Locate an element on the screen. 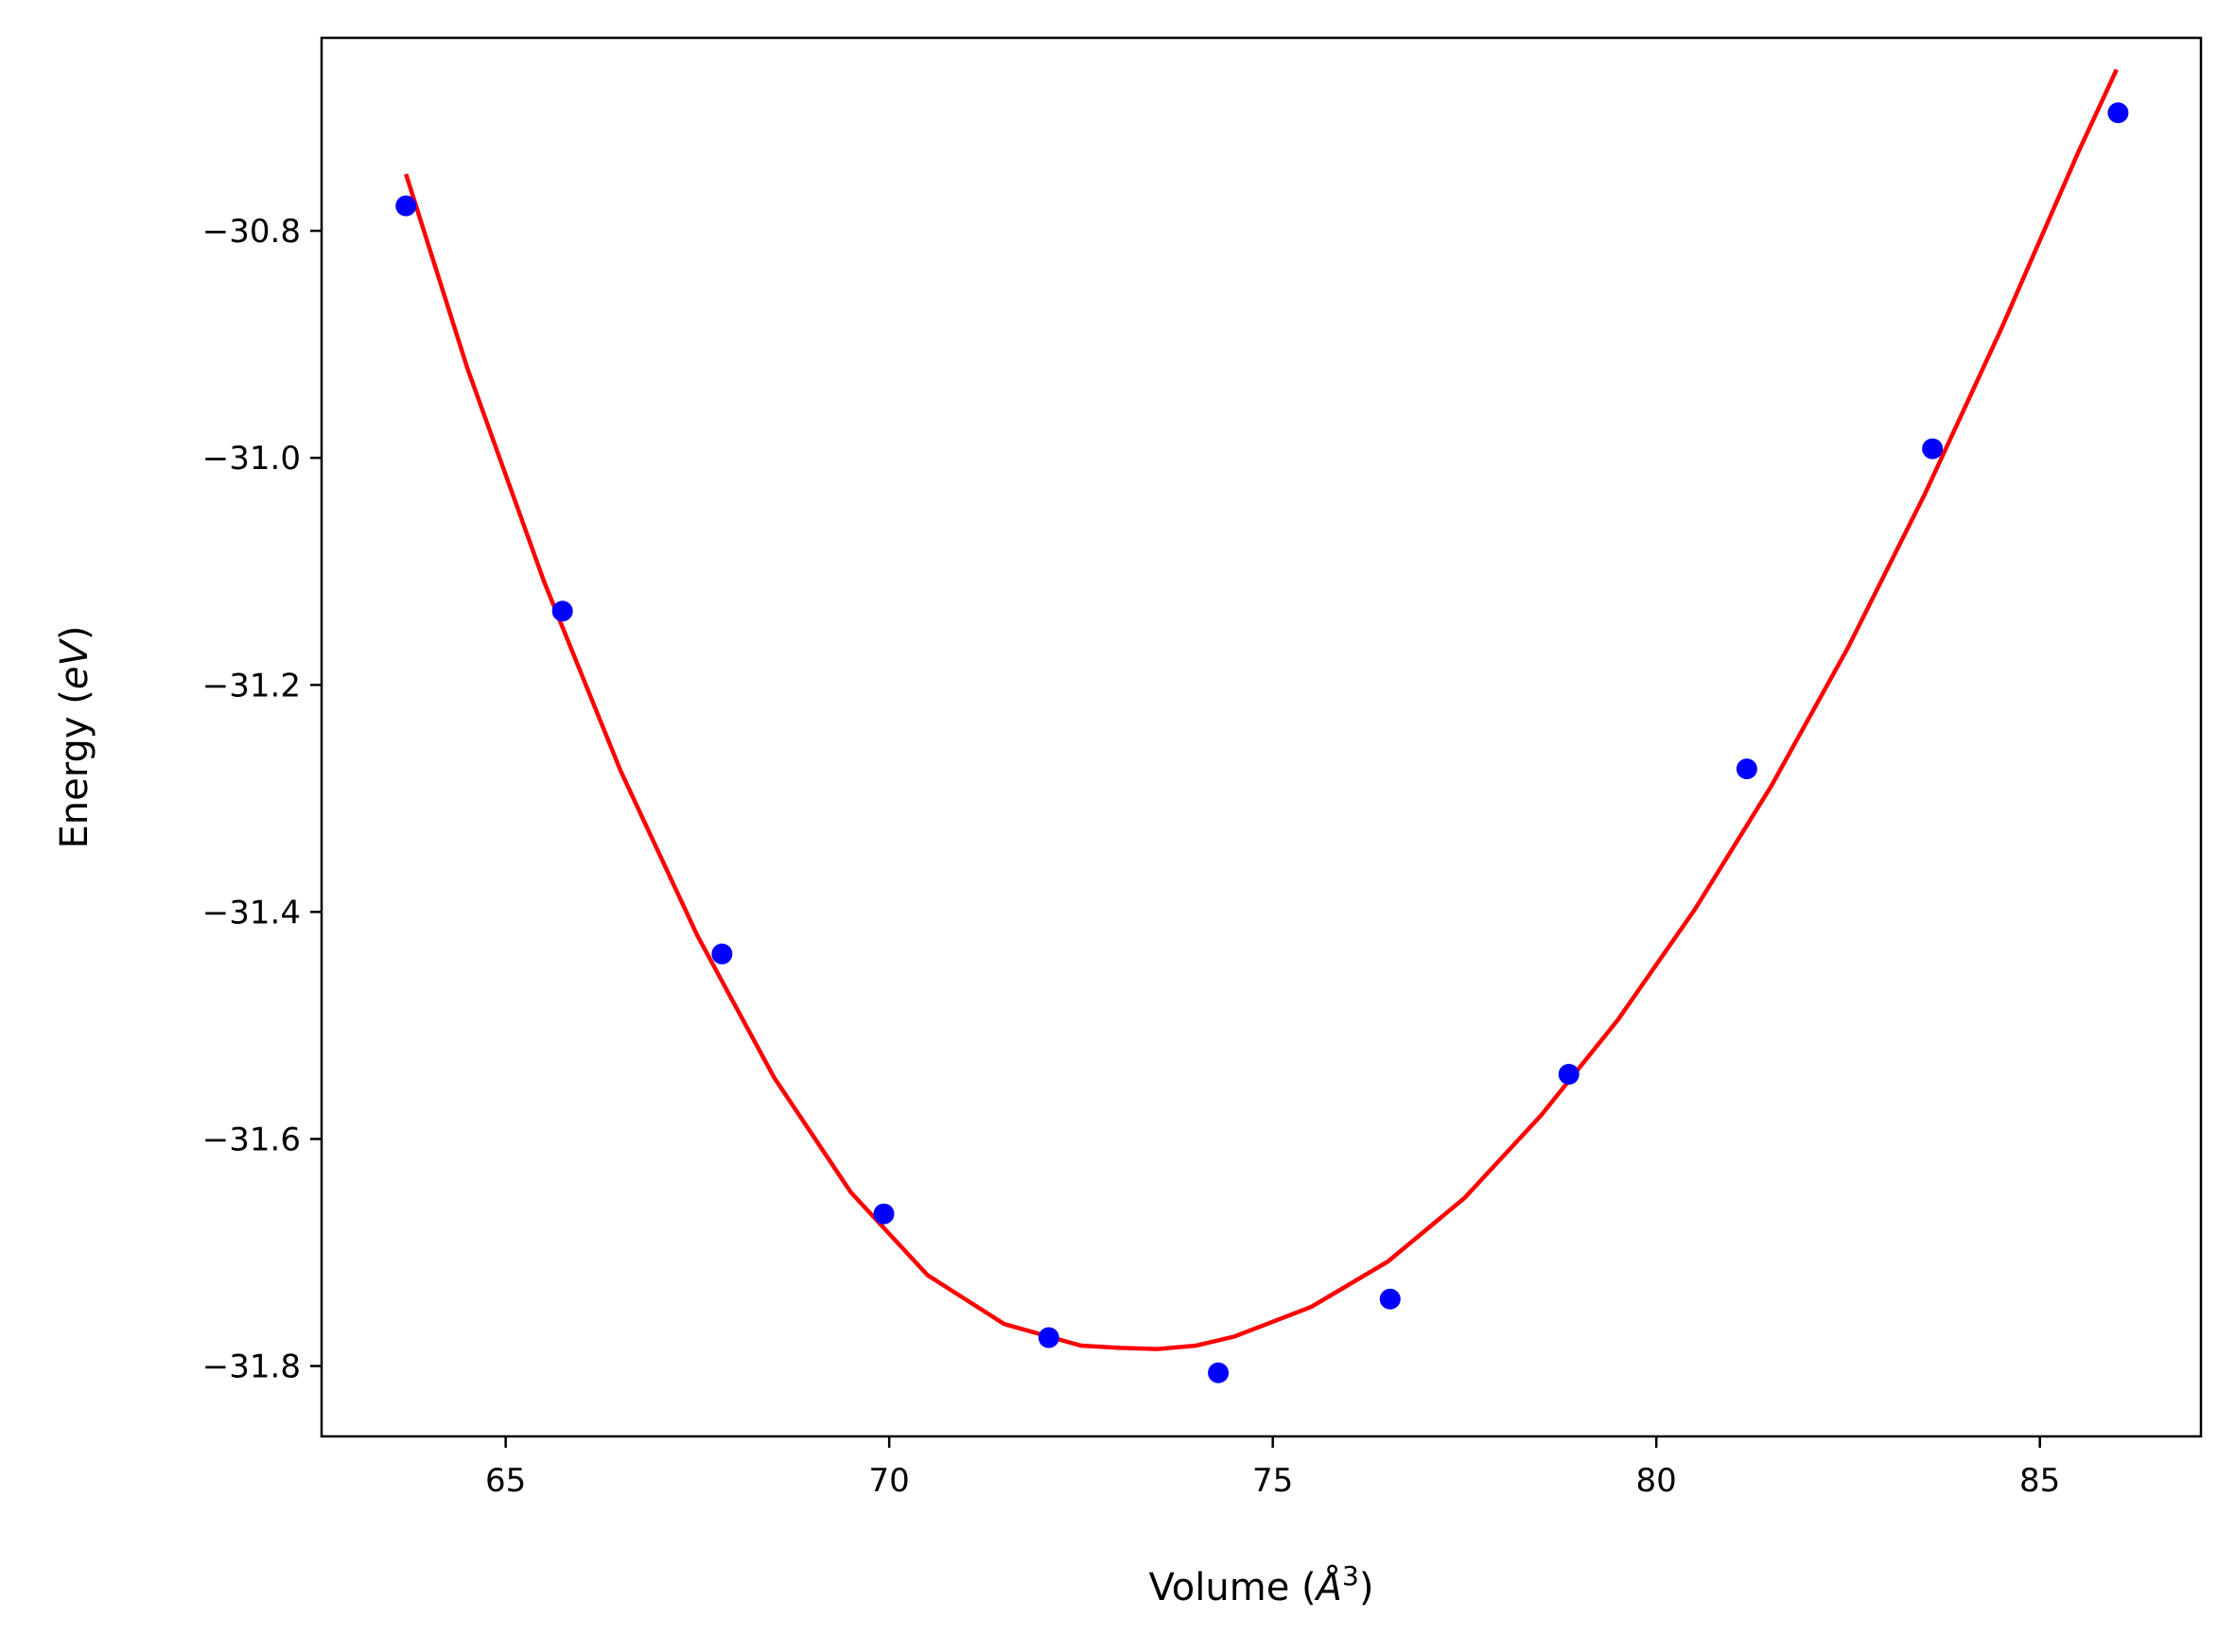  x-tick-label: 70 is located at coordinates (889, 1481).